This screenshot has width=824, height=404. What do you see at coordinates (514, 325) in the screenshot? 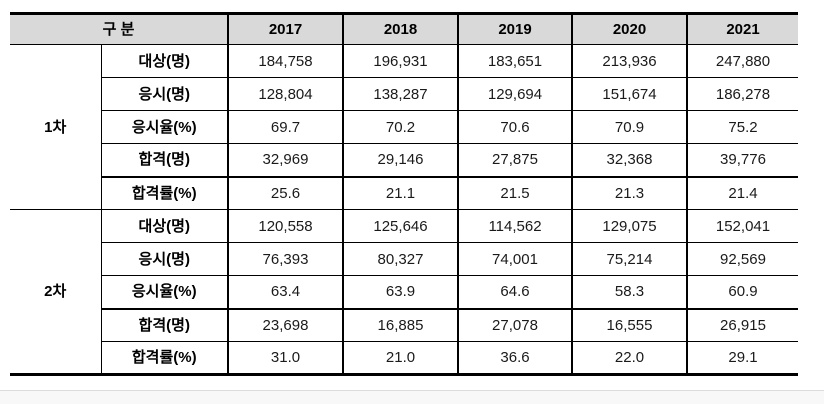
I see `cell-value: 27,078` at bounding box center [514, 325].